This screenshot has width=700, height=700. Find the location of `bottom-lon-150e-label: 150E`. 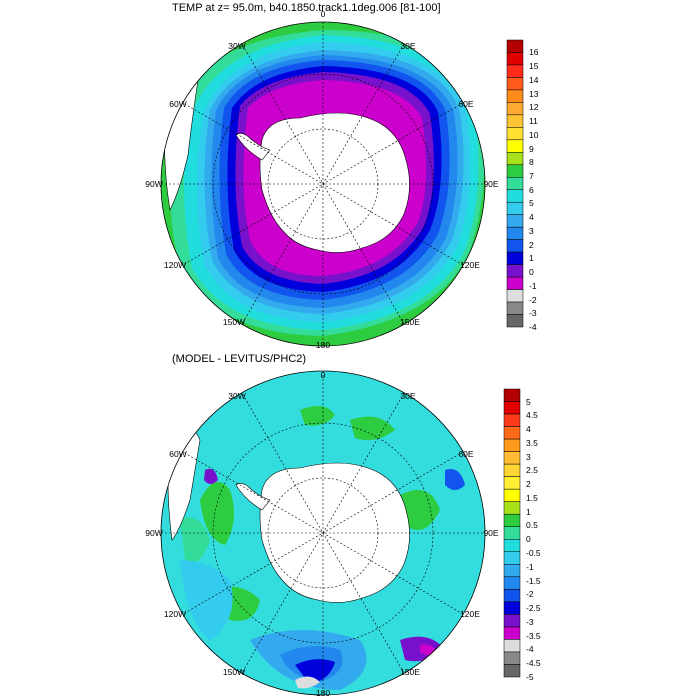

bottom-lon-150e-label: 150E is located at coordinates (410, 672).